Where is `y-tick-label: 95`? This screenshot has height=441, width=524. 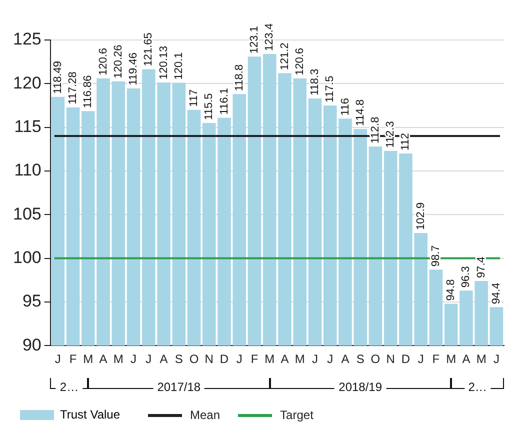 y-tick-label: 95 is located at coordinates (32, 301).